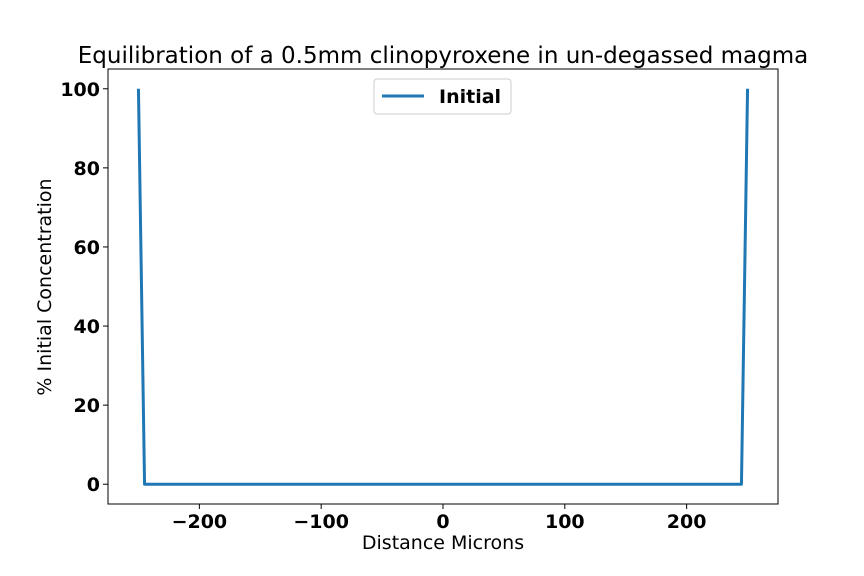 The width and height of the screenshot is (864, 576). What do you see at coordinates (87, 327) in the screenshot?
I see `y-tick-label: 40` at bounding box center [87, 327].